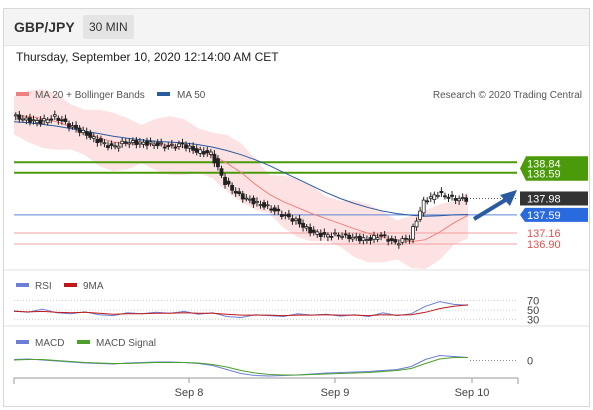  What do you see at coordinates (533, 320) in the screenshot?
I see `rsi-tick-2: 30` at bounding box center [533, 320].